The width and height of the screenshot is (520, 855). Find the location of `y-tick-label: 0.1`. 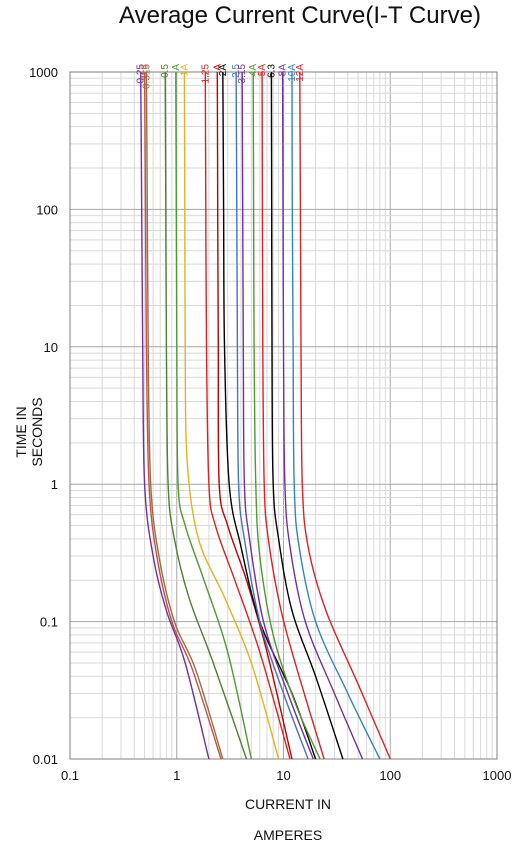

y-tick-label: 0.1 is located at coordinates (49, 622).